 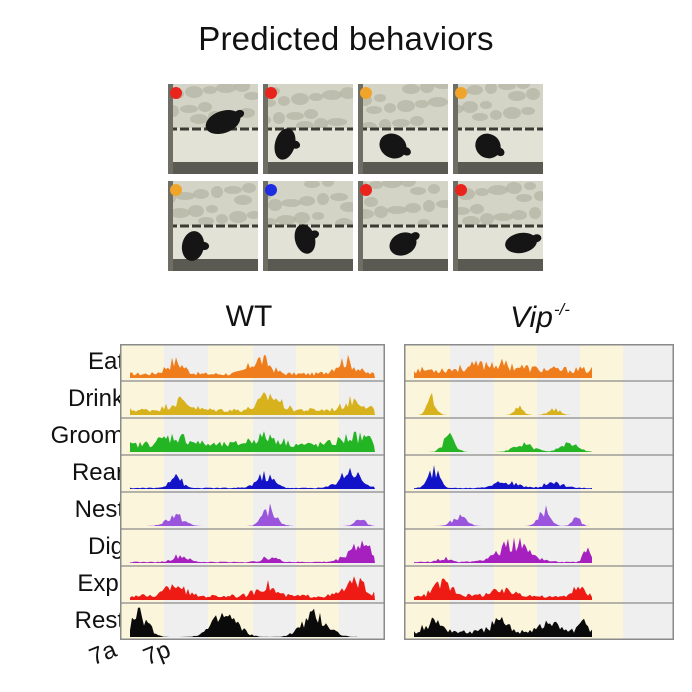 What do you see at coordinates (99, 509) in the screenshot?
I see `behavior-label-nest: Nest` at bounding box center [99, 509].